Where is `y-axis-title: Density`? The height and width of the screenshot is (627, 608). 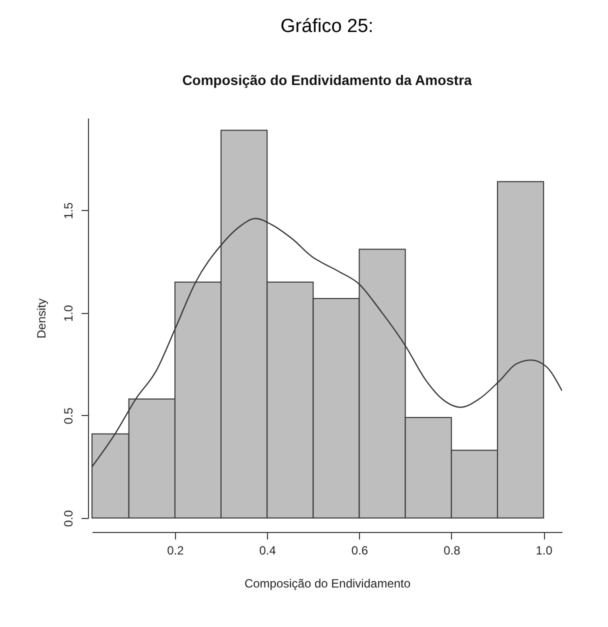 y-axis-title: Density is located at coordinates (41, 318).